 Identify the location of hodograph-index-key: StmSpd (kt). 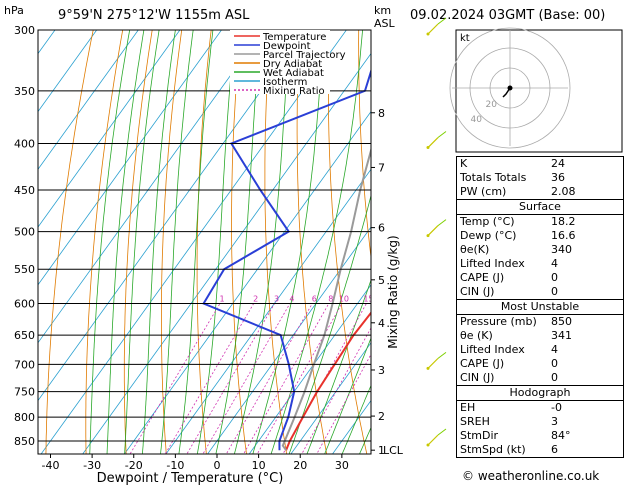
(493, 449).